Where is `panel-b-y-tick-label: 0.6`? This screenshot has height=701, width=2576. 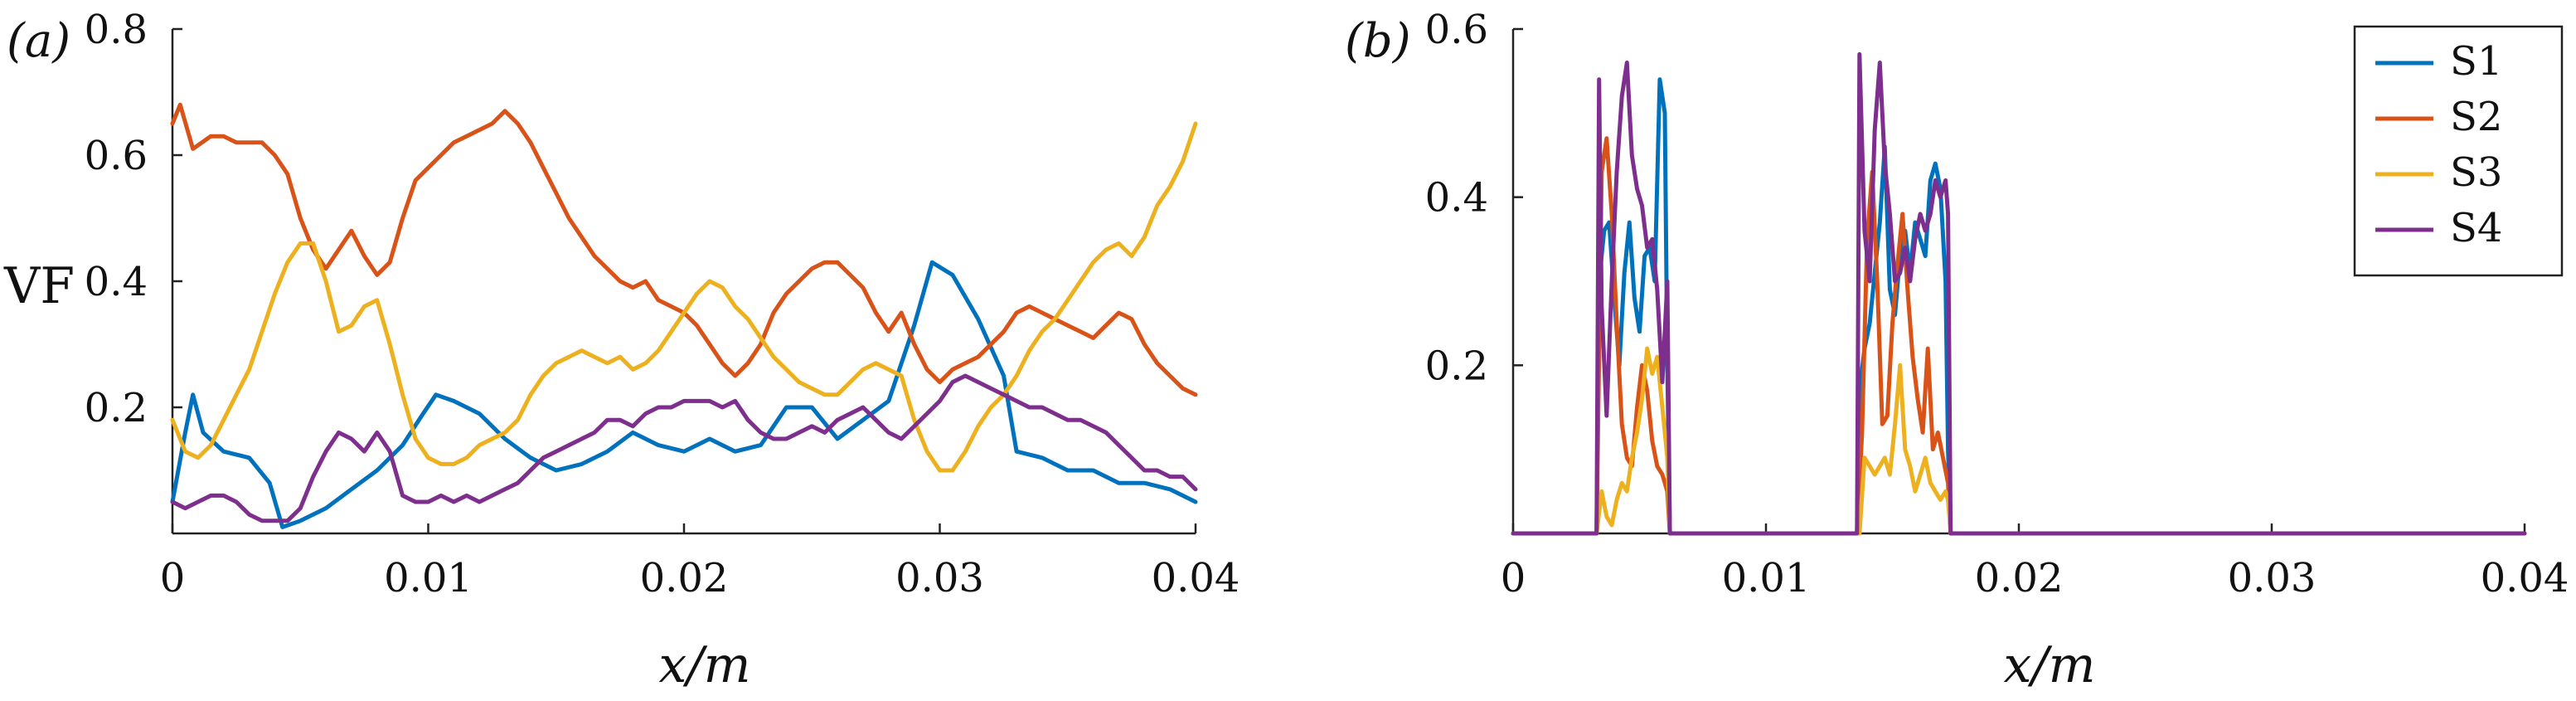 panel-b-y-tick-label: 0.6 is located at coordinates (1456, 30).